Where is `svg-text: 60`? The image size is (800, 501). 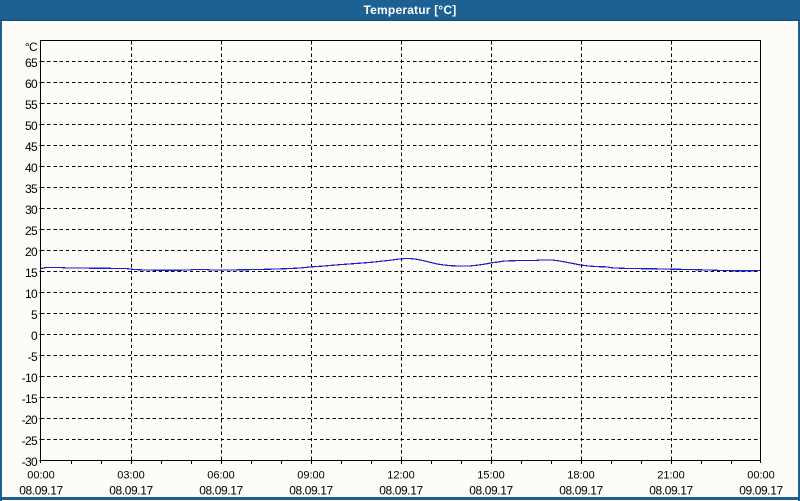
svg-text: 60 is located at coordinates (31, 84).